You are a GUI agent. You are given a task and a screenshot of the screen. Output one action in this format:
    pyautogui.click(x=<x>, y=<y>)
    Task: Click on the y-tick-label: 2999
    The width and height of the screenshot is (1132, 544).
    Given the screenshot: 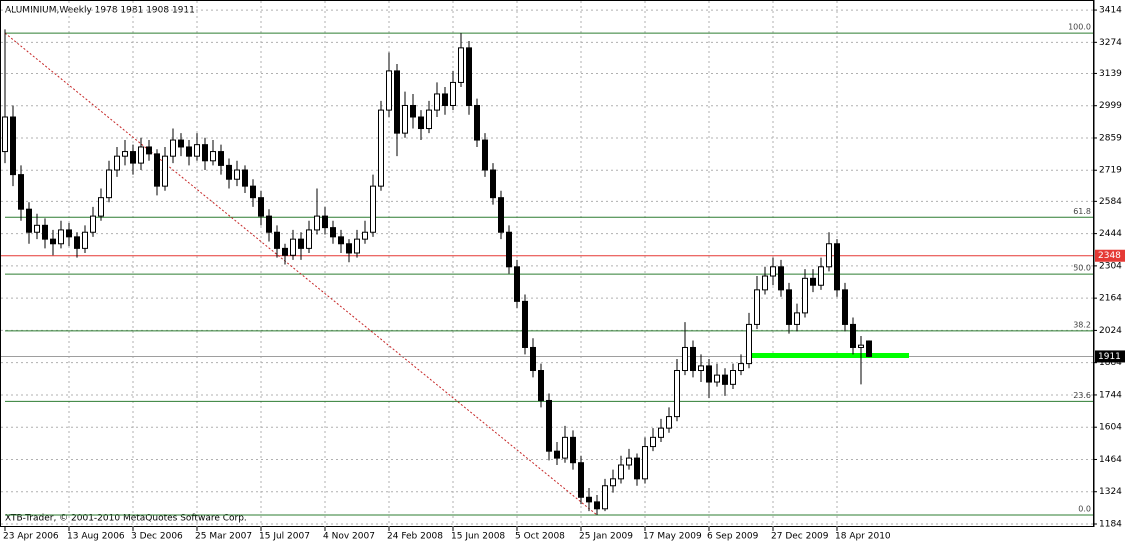 What is the action you would take?
    pyautogui.click(x=1110, y=106)
    